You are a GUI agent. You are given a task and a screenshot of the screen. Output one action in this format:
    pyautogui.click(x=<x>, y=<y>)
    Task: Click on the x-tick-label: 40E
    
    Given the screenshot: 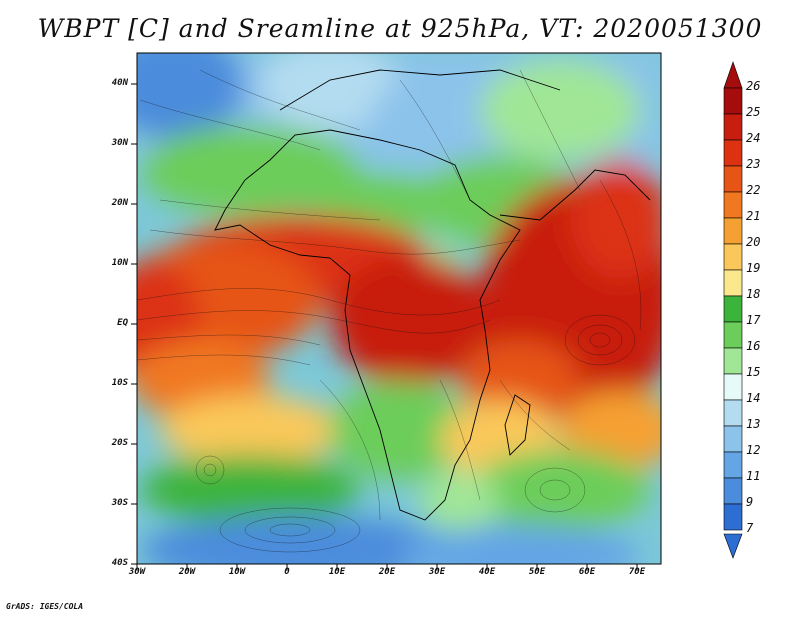 What is the action you would take?
    pyautogui.click(x=487, y=572)
    